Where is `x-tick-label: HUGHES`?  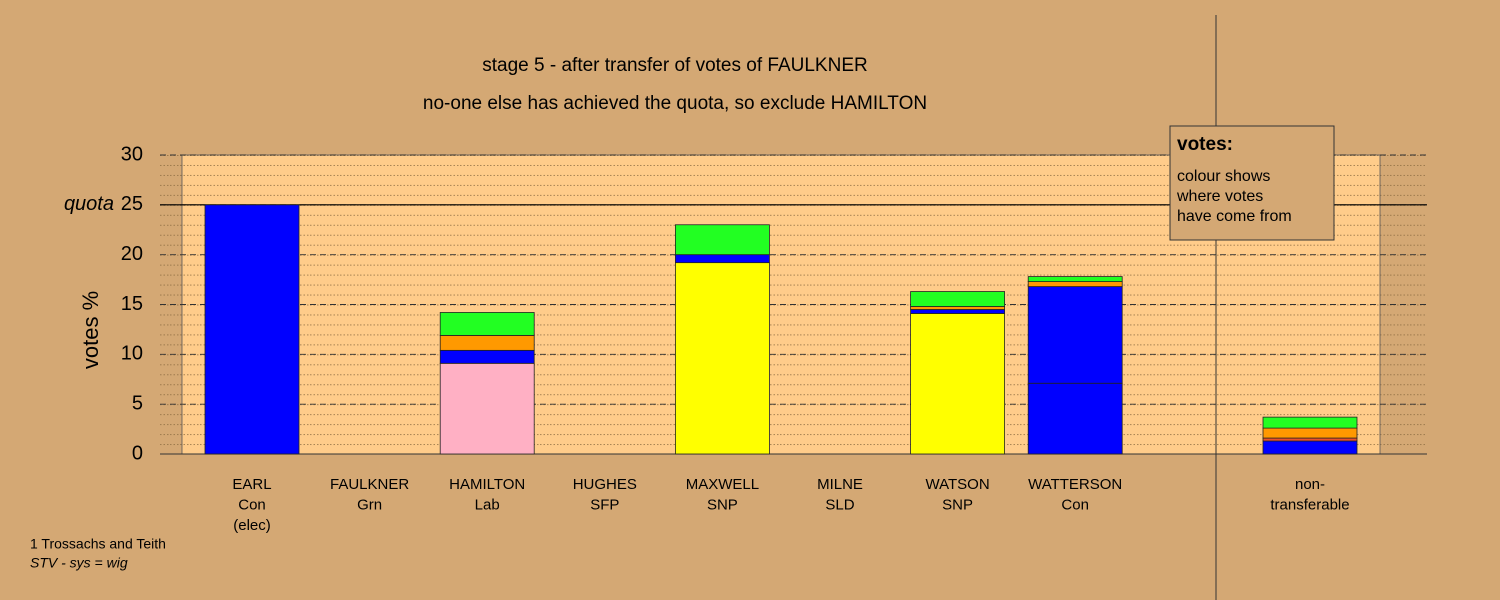
x-tick-label: HUGHES is located at coordinates (605, 484).